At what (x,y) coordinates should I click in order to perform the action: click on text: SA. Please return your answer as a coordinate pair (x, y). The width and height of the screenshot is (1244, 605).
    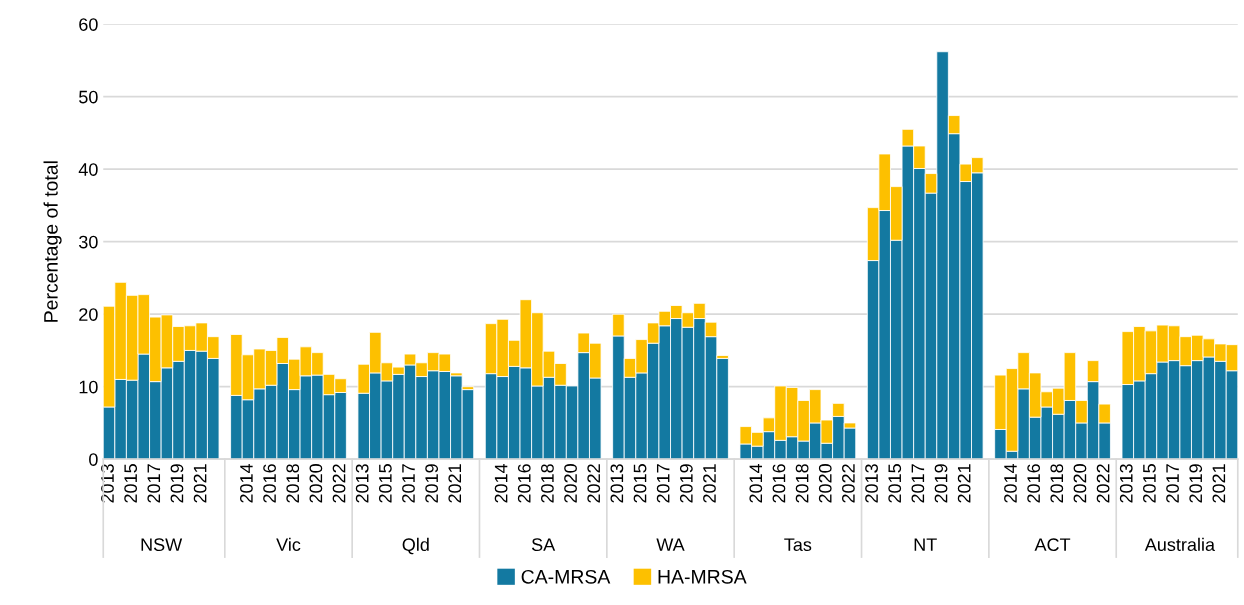
    Looking at the image, I should click on (543, 545).